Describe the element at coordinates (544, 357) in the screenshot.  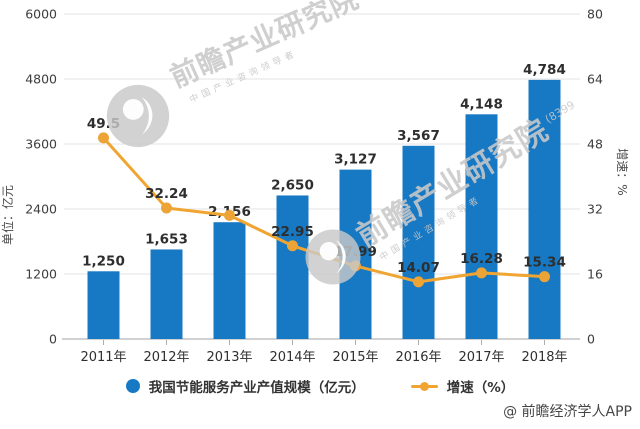
I see `x-axis-label: 2018年` at that location.